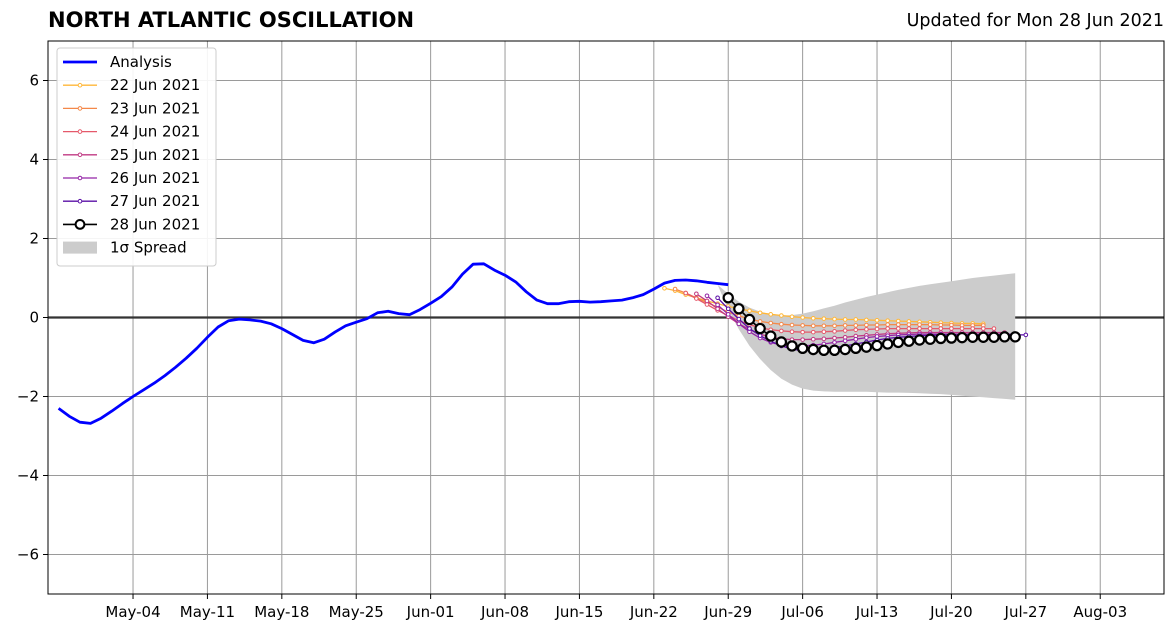 The image size is (1176, 633). I want to click on x-tick-label-3: May-25, so click(356, 612).